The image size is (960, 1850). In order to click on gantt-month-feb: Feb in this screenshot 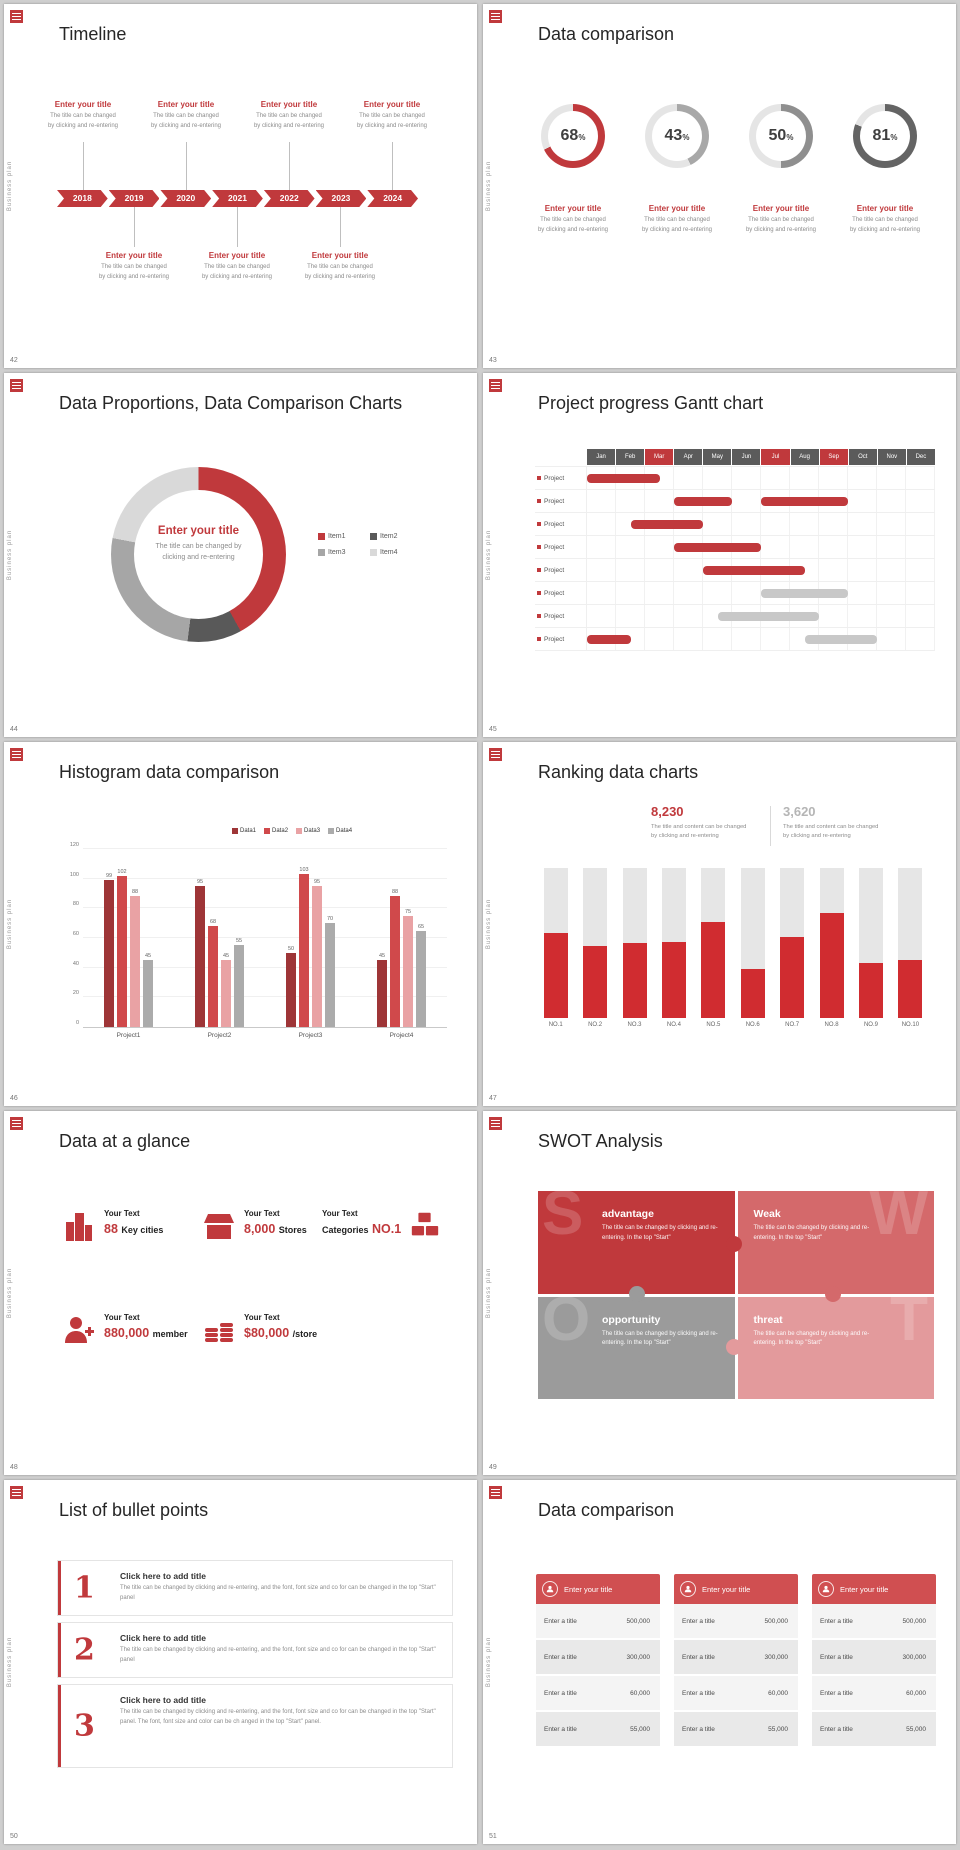, I will do `click(630, 457)`.